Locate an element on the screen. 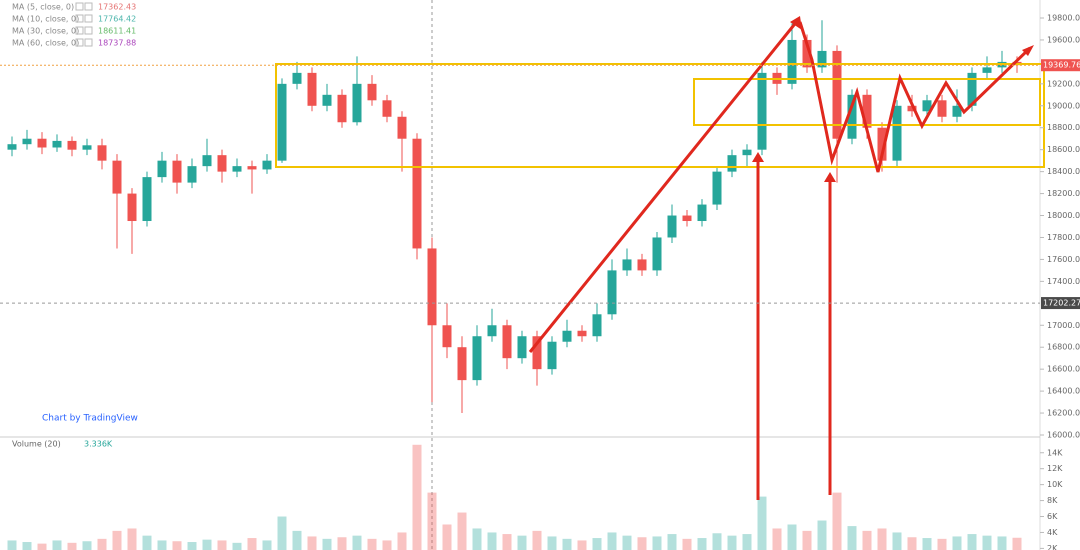 The image size is (1080, 550). watermark: Chart by TradingView is located at coordinates (90, 419).